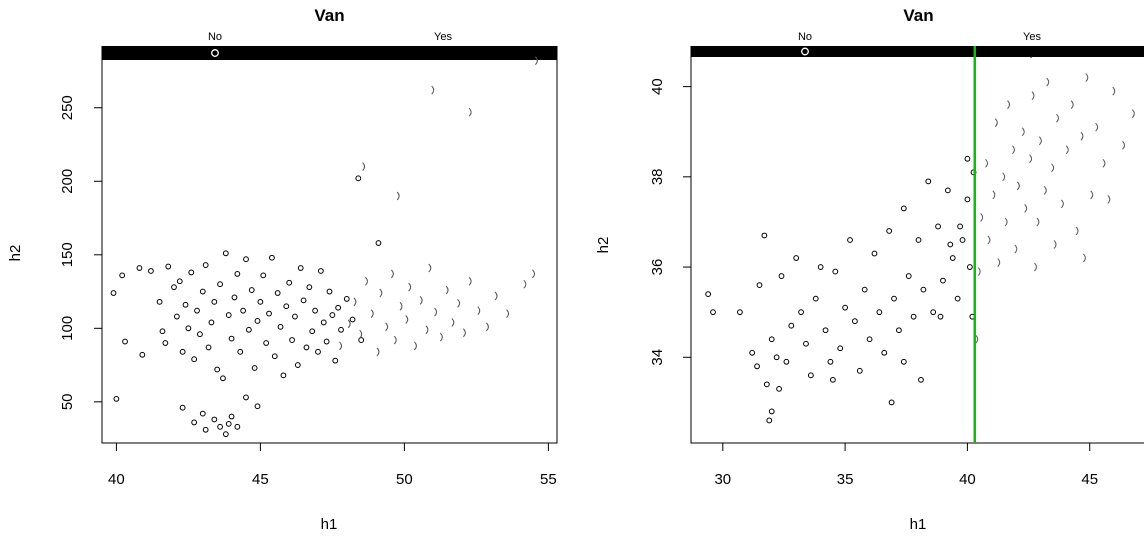  What do you see at coordinates (329, 53) in the screenshot?
I see `legend-bar` at bounding box center [329, 53].